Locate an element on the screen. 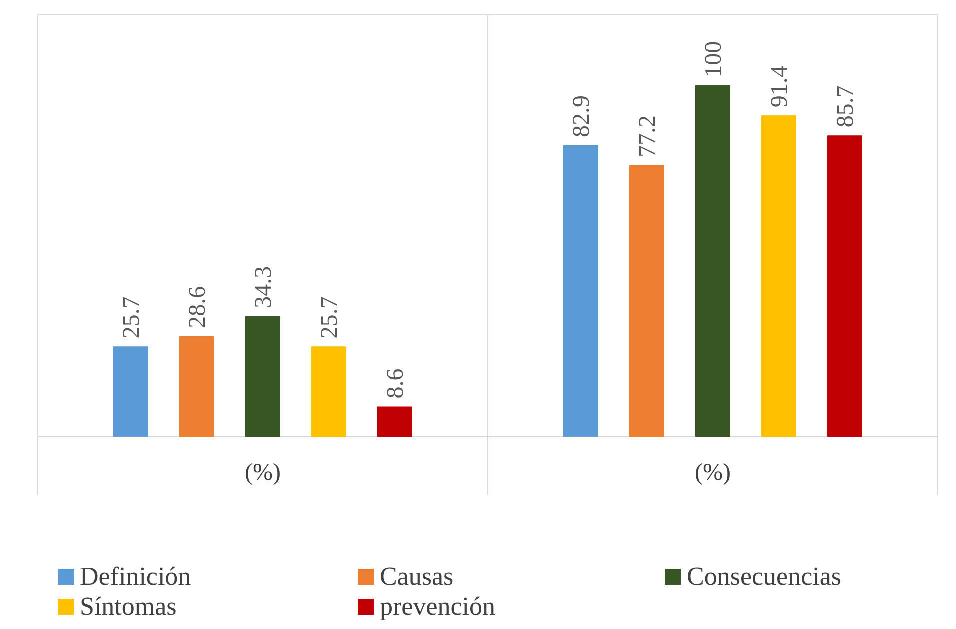  legend-label: Causas is located at coordinates (417, 576).